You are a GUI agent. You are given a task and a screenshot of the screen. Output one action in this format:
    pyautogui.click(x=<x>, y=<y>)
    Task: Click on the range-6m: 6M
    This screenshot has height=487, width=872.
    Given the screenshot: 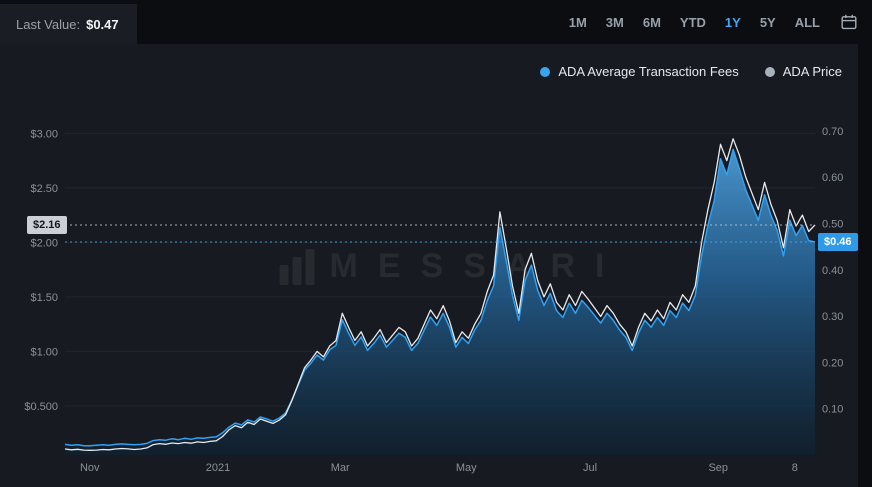 What is the action you would take?
    pyautogui.click(x=651, y=22)
    